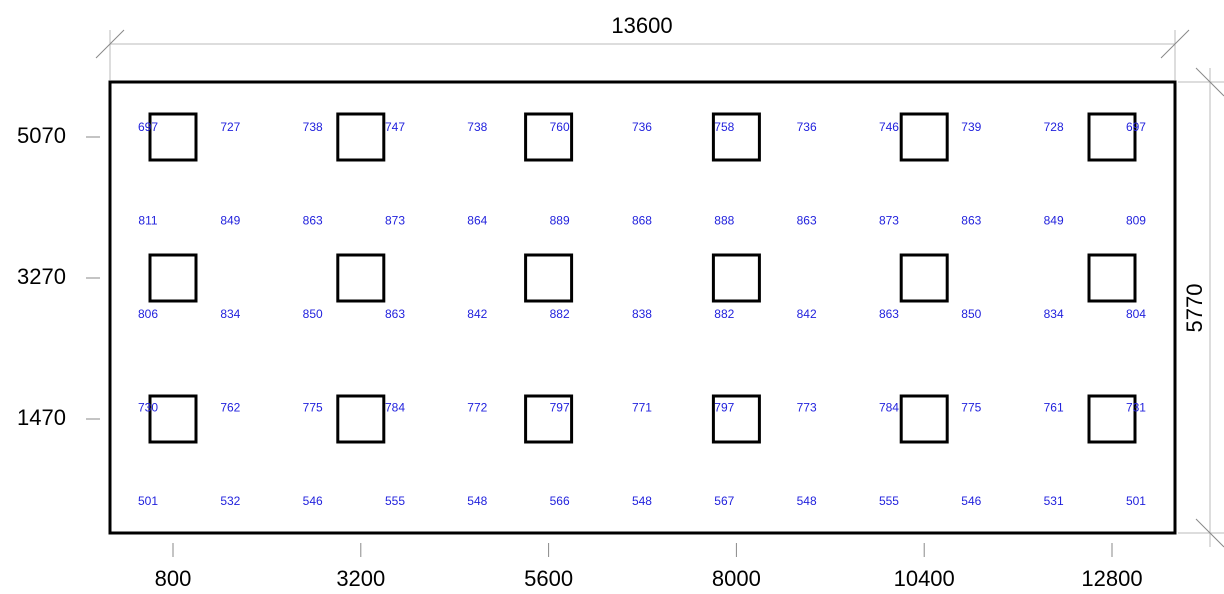 The image size is (1224, 594). What do you see at coordinates (642, 408) in the screenshot?
I see `illuminance-value: 771` at bounding box center [642, 408].